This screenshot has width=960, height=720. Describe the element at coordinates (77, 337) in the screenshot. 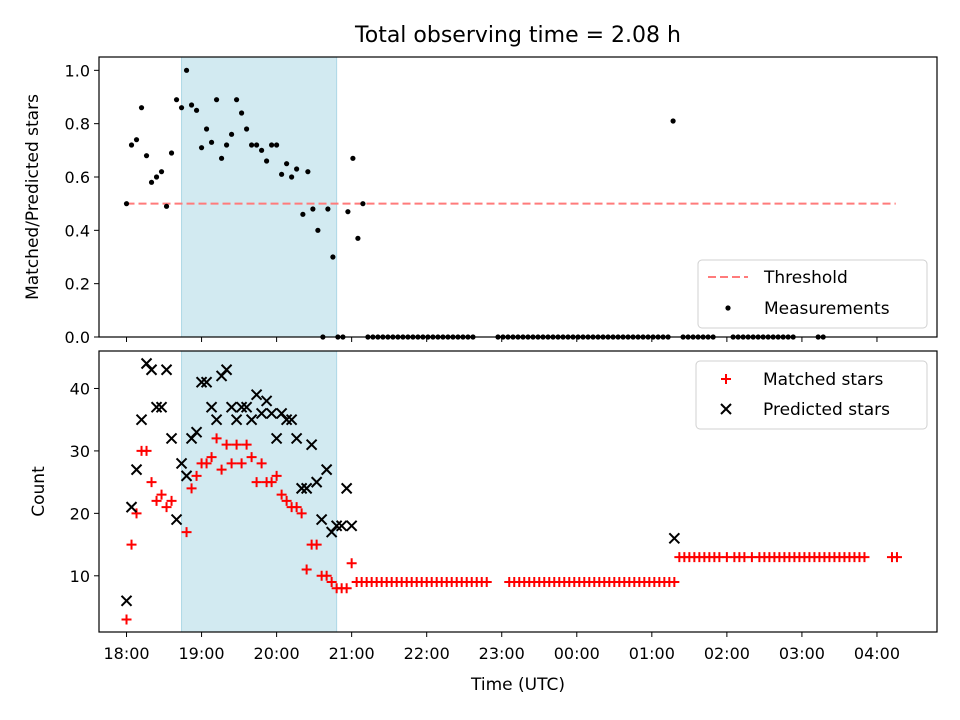

I see `y-tick-label: 0.0` at that location.